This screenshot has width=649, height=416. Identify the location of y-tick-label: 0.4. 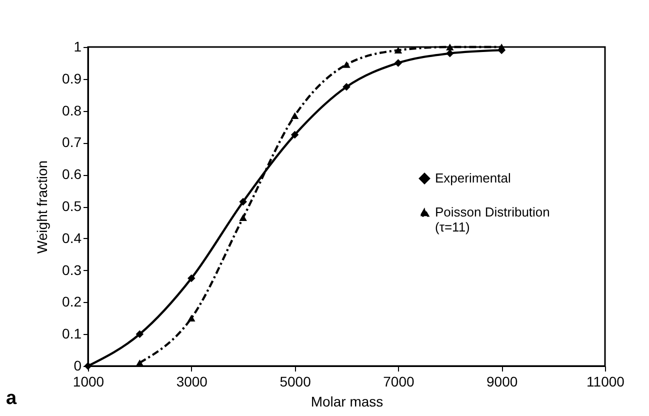
(72, 238).